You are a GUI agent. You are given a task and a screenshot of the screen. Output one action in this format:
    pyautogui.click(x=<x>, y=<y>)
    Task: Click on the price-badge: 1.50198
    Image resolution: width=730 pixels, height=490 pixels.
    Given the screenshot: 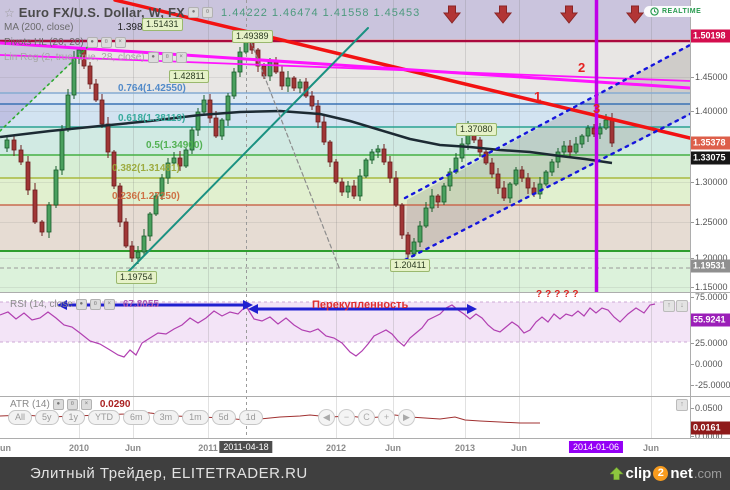 What is the action you would take?
    pyautogui.click(x=710, y=36)
    